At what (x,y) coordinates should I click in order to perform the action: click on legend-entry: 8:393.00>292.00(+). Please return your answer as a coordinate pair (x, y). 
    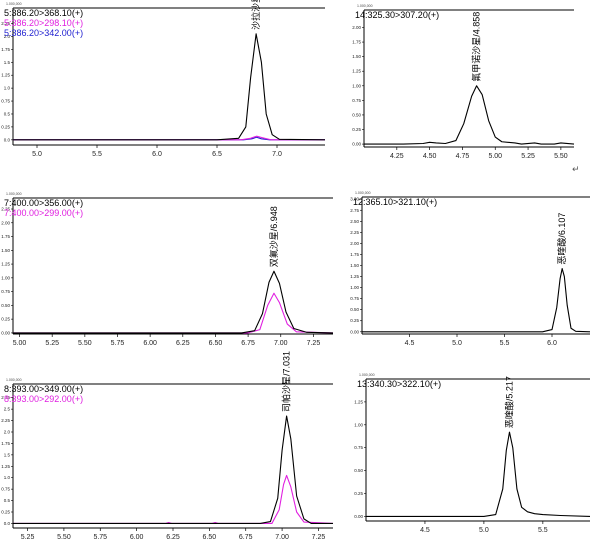
    Looking at the image, I should click on (43, 399).